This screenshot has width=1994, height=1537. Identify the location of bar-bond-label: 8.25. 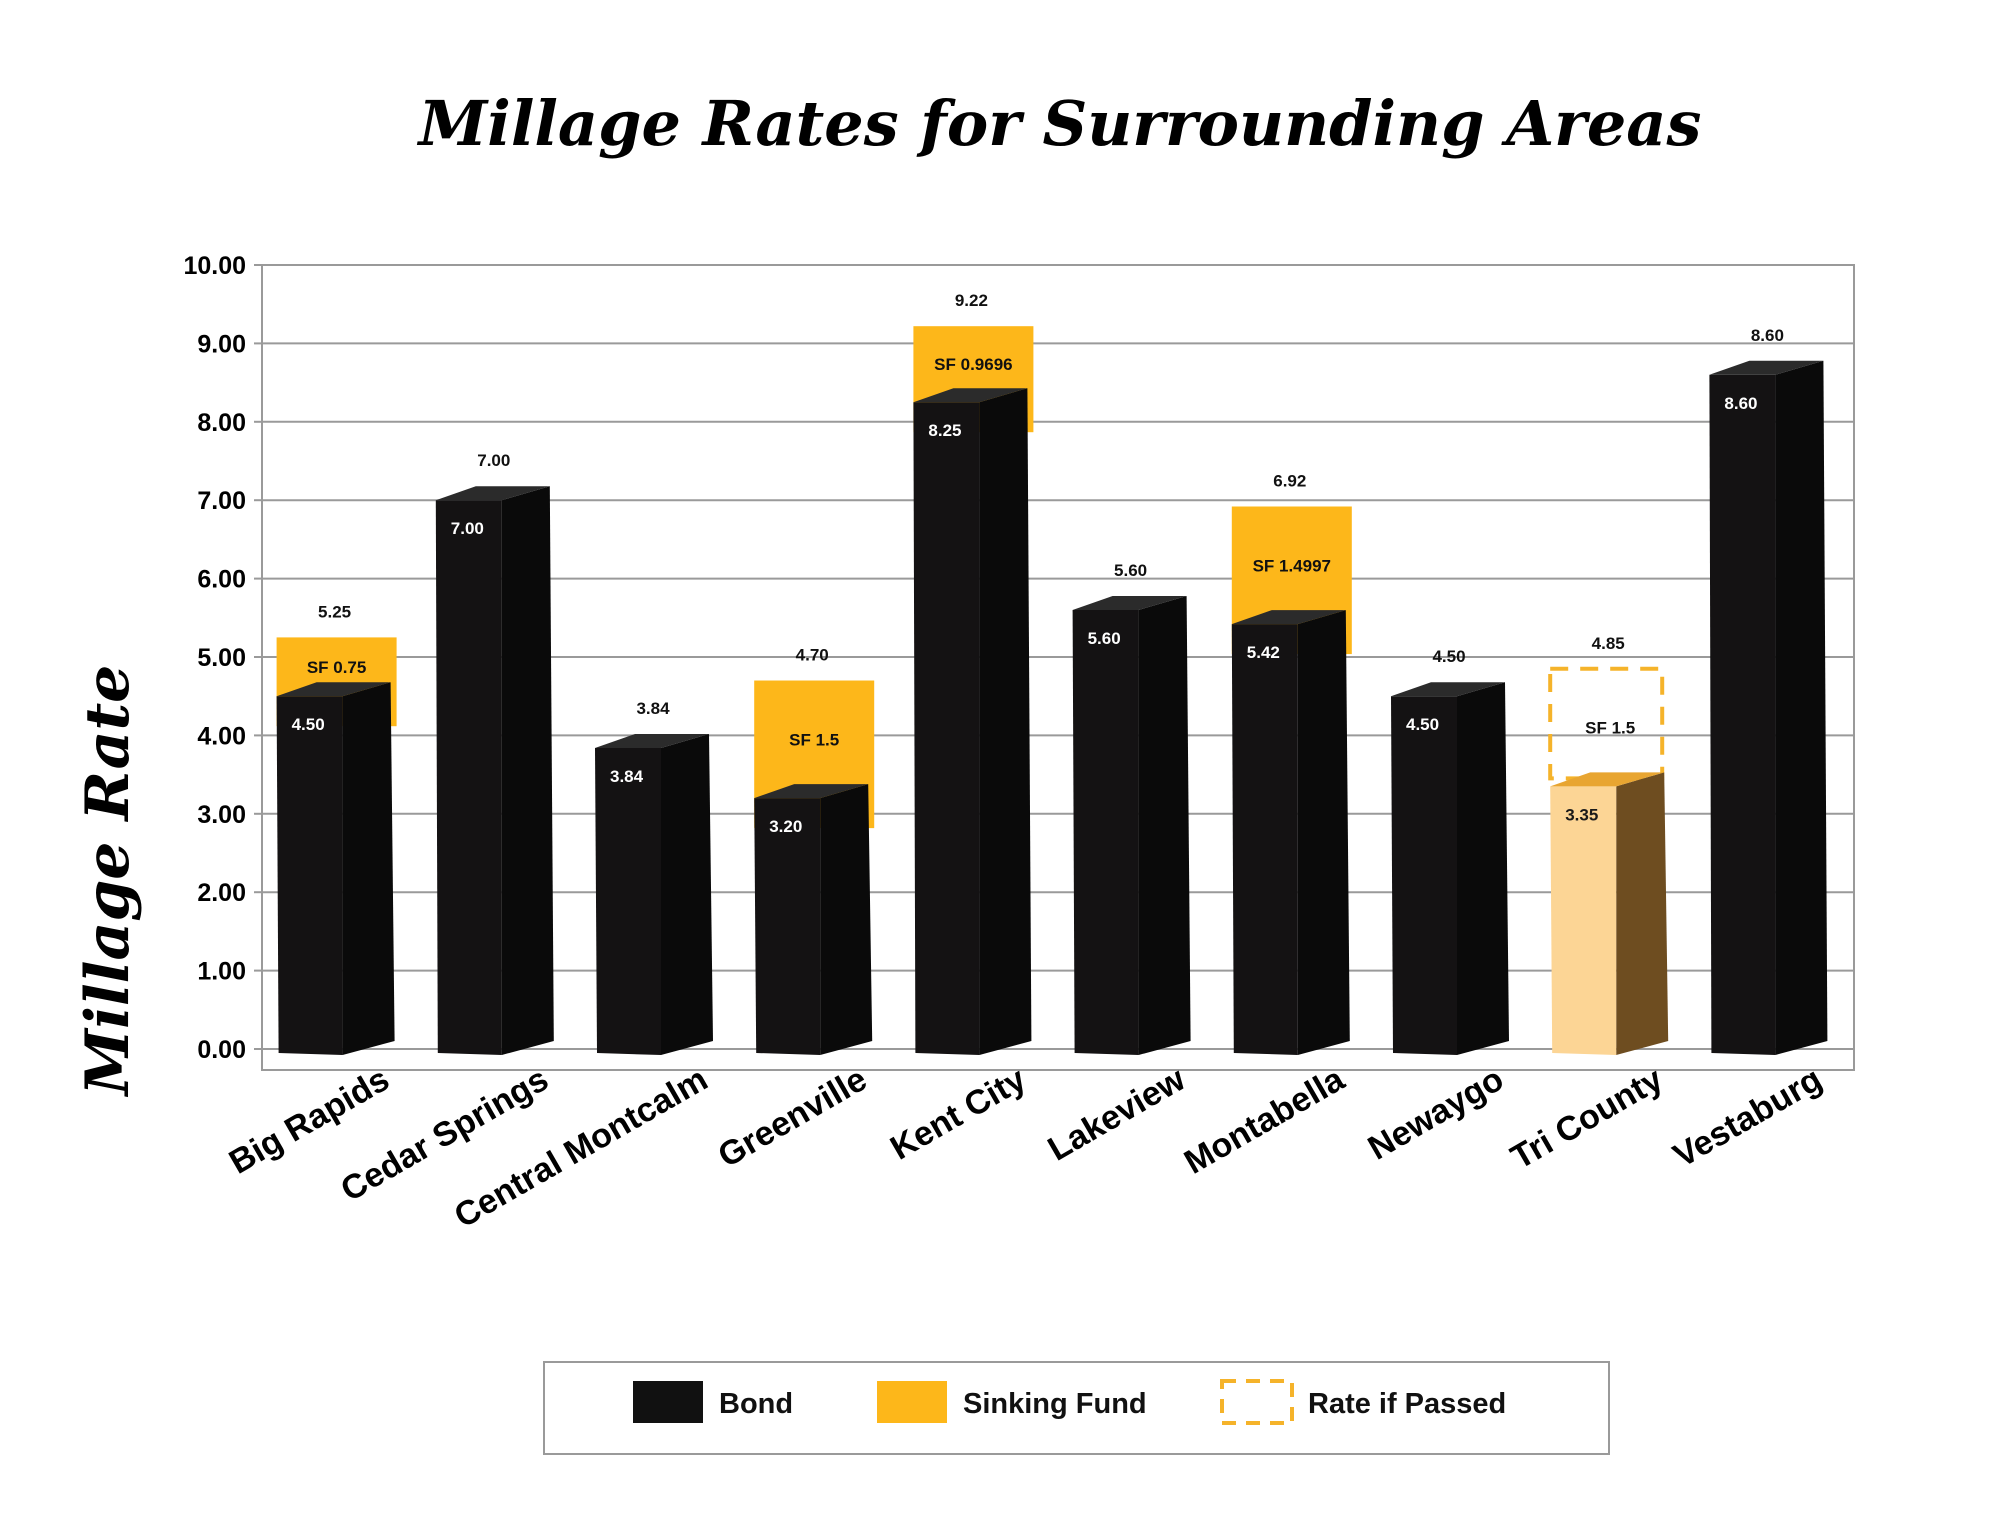
(944, 430).